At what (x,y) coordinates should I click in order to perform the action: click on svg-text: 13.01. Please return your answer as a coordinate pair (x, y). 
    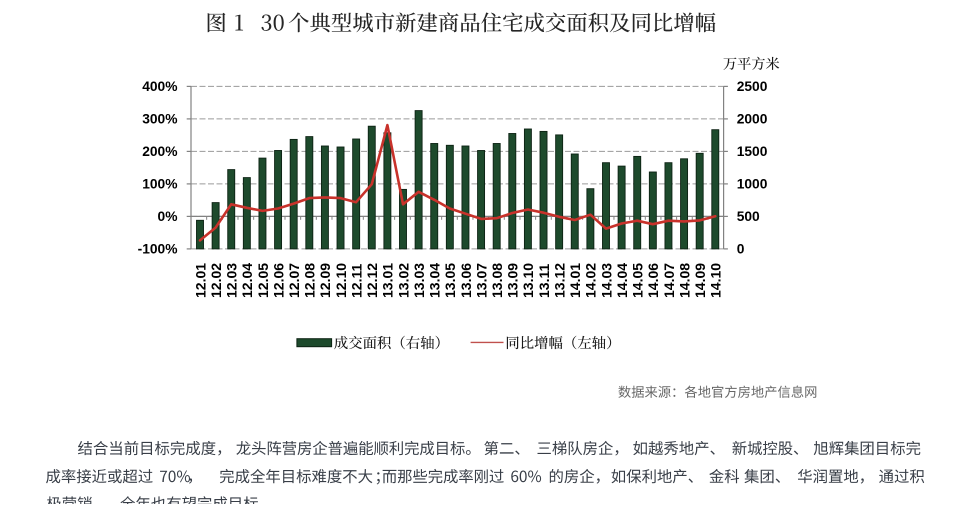
    Looking at the image, I should click on (388, 280).